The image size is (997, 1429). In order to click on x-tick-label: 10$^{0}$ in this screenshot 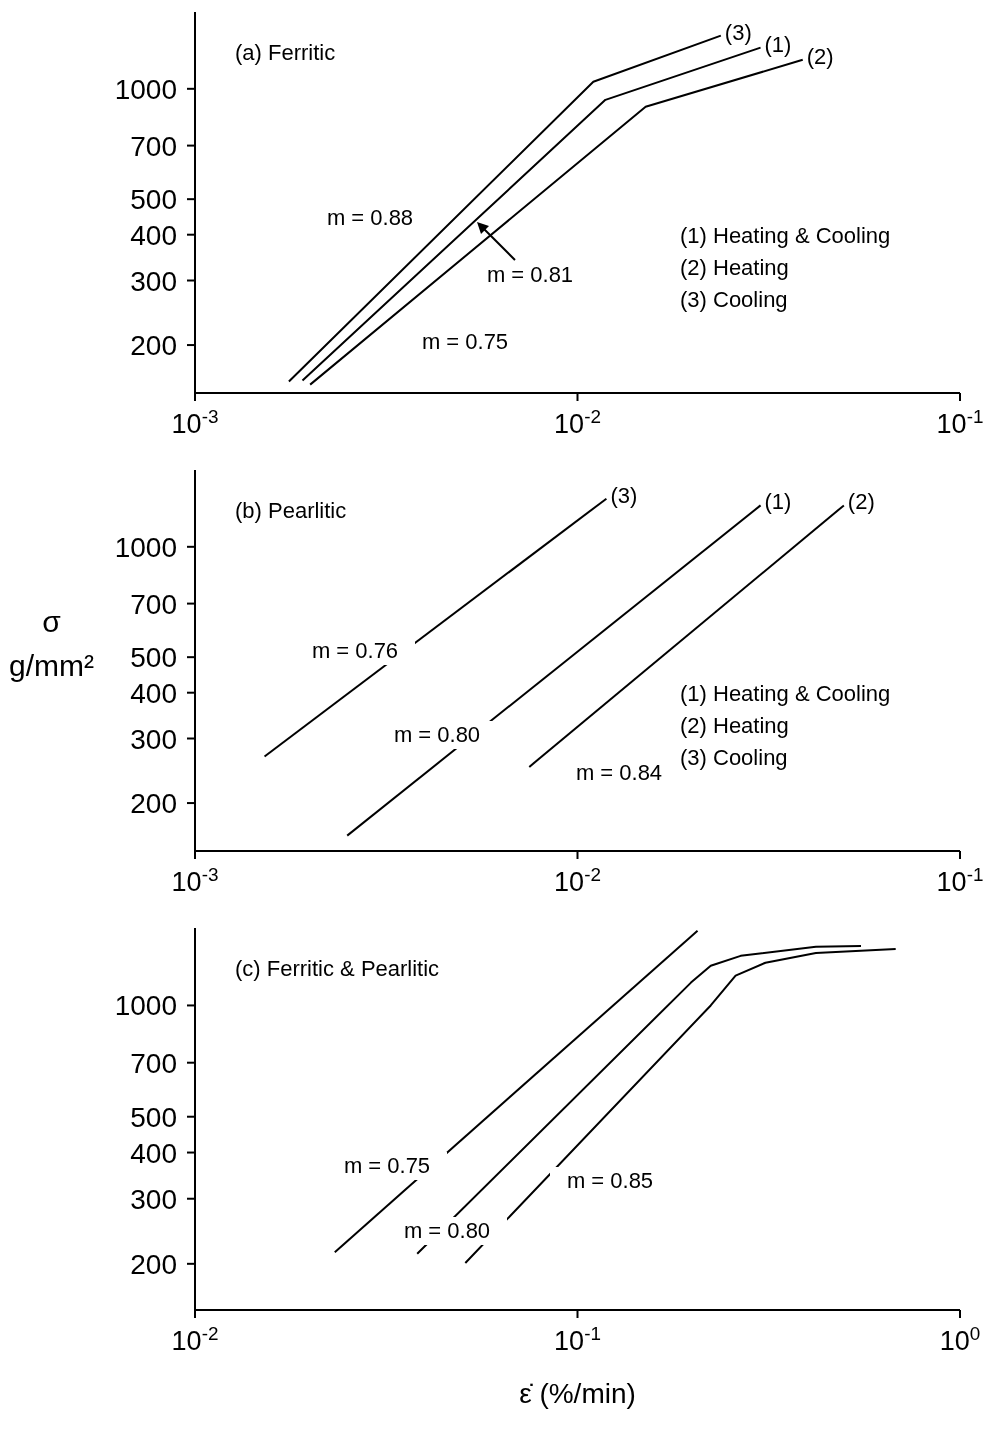, I will do `click(960, 1339)`.